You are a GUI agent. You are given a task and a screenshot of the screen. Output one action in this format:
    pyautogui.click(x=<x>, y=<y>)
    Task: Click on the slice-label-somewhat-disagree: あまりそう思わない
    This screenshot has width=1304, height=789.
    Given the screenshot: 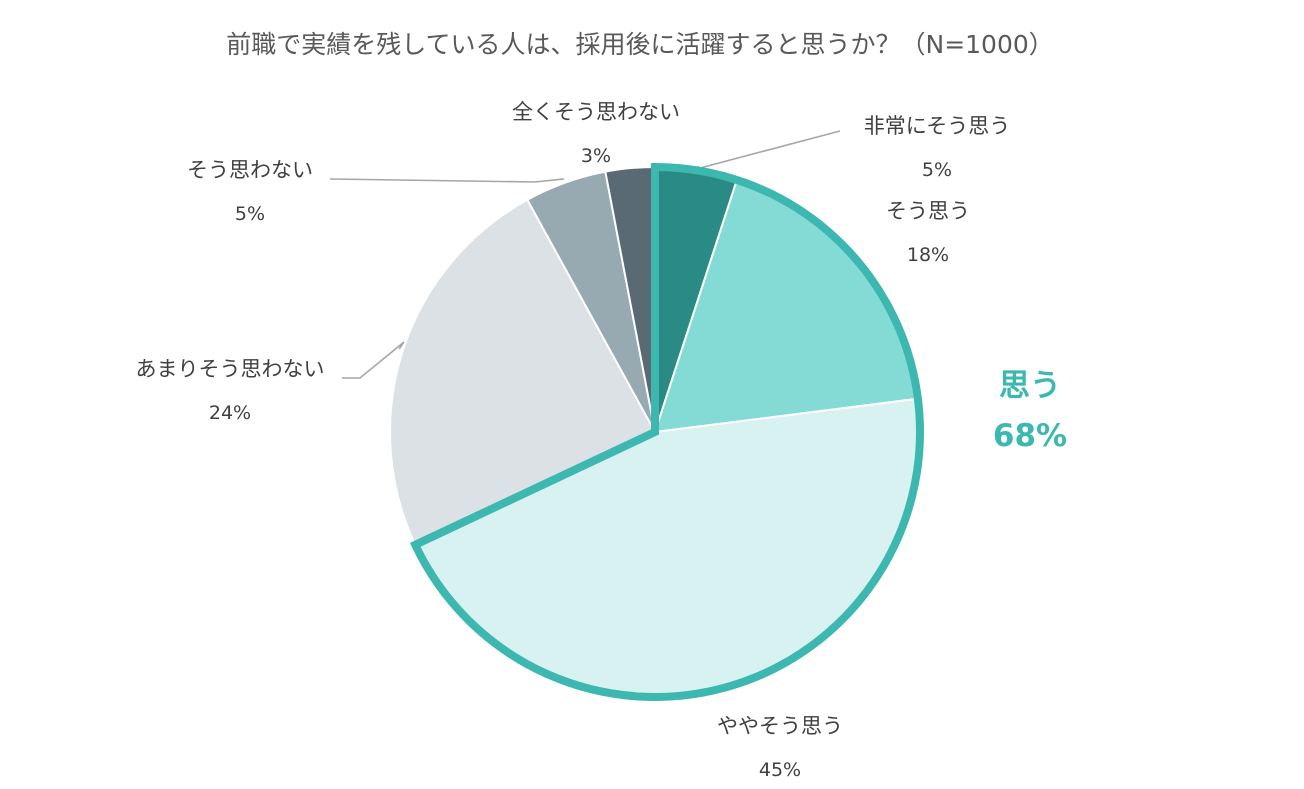 What is the action you would take?
    pyautogui.click(x=230, y=369)
    